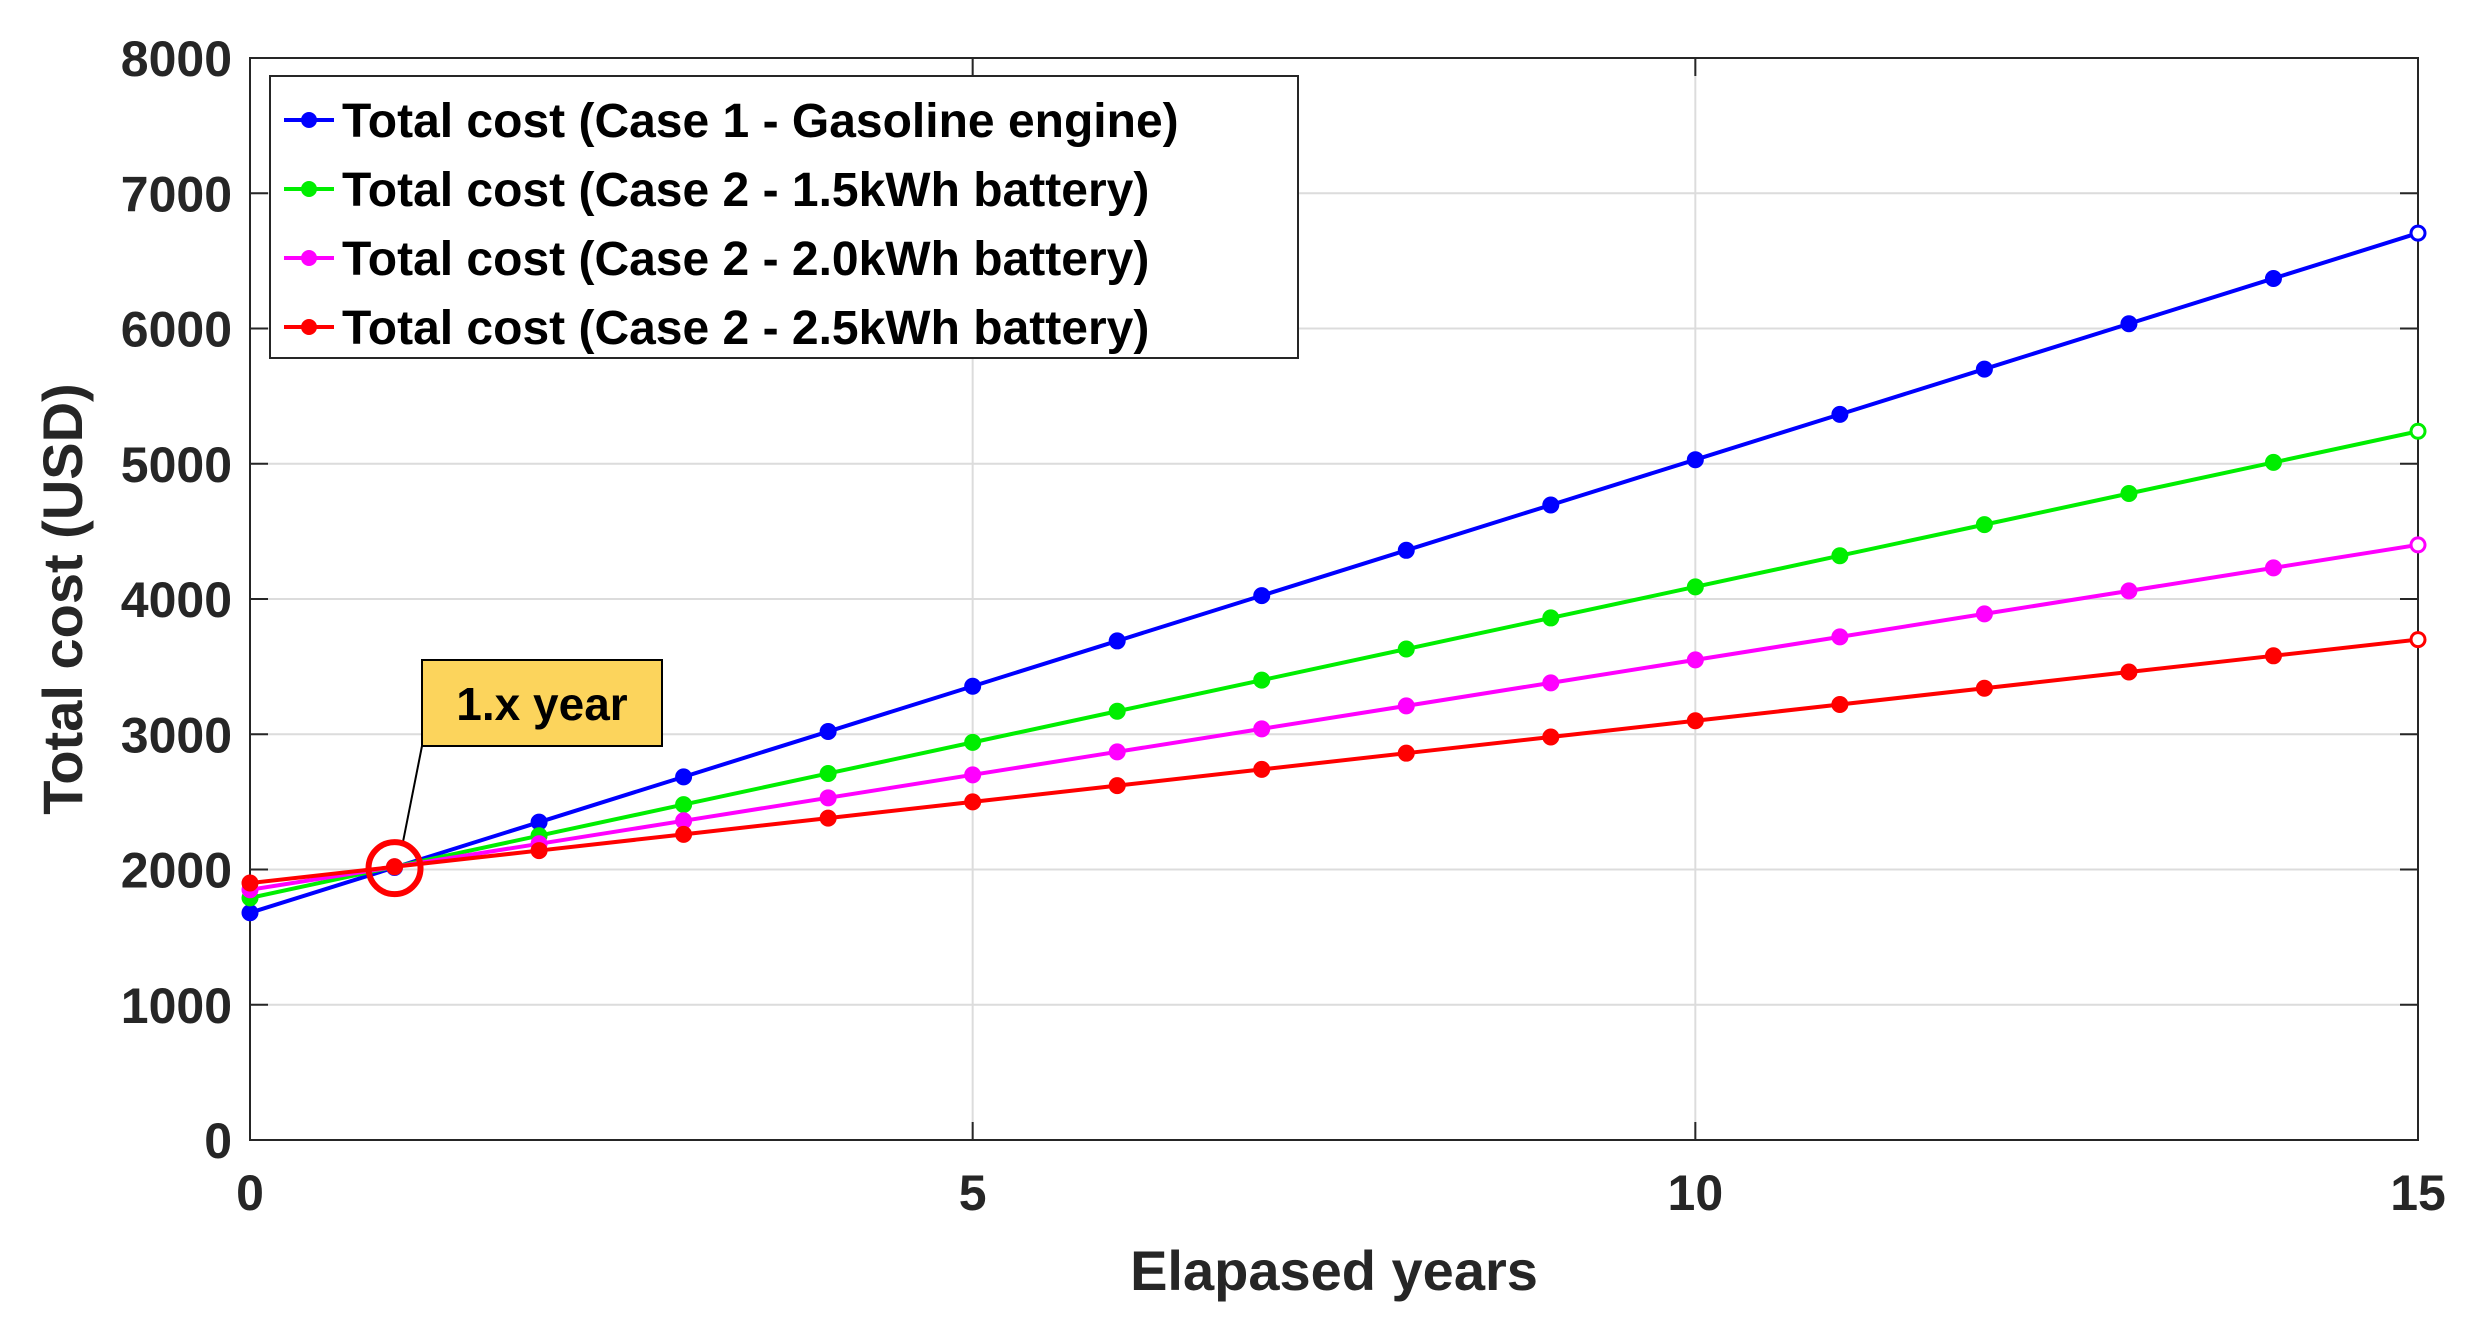 The width and height of the screenshot is (2478, 1329). Describe the element at coordinates (514, 778) in the screenshot. I see `annotation: 1.x year` at that location.